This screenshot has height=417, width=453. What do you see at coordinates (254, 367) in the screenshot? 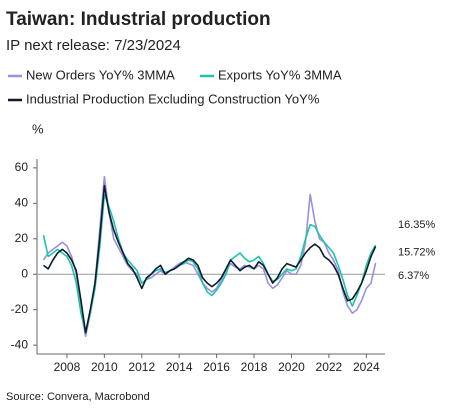
I see `x-tick-label: 2018` at bounding box center [254, 367].